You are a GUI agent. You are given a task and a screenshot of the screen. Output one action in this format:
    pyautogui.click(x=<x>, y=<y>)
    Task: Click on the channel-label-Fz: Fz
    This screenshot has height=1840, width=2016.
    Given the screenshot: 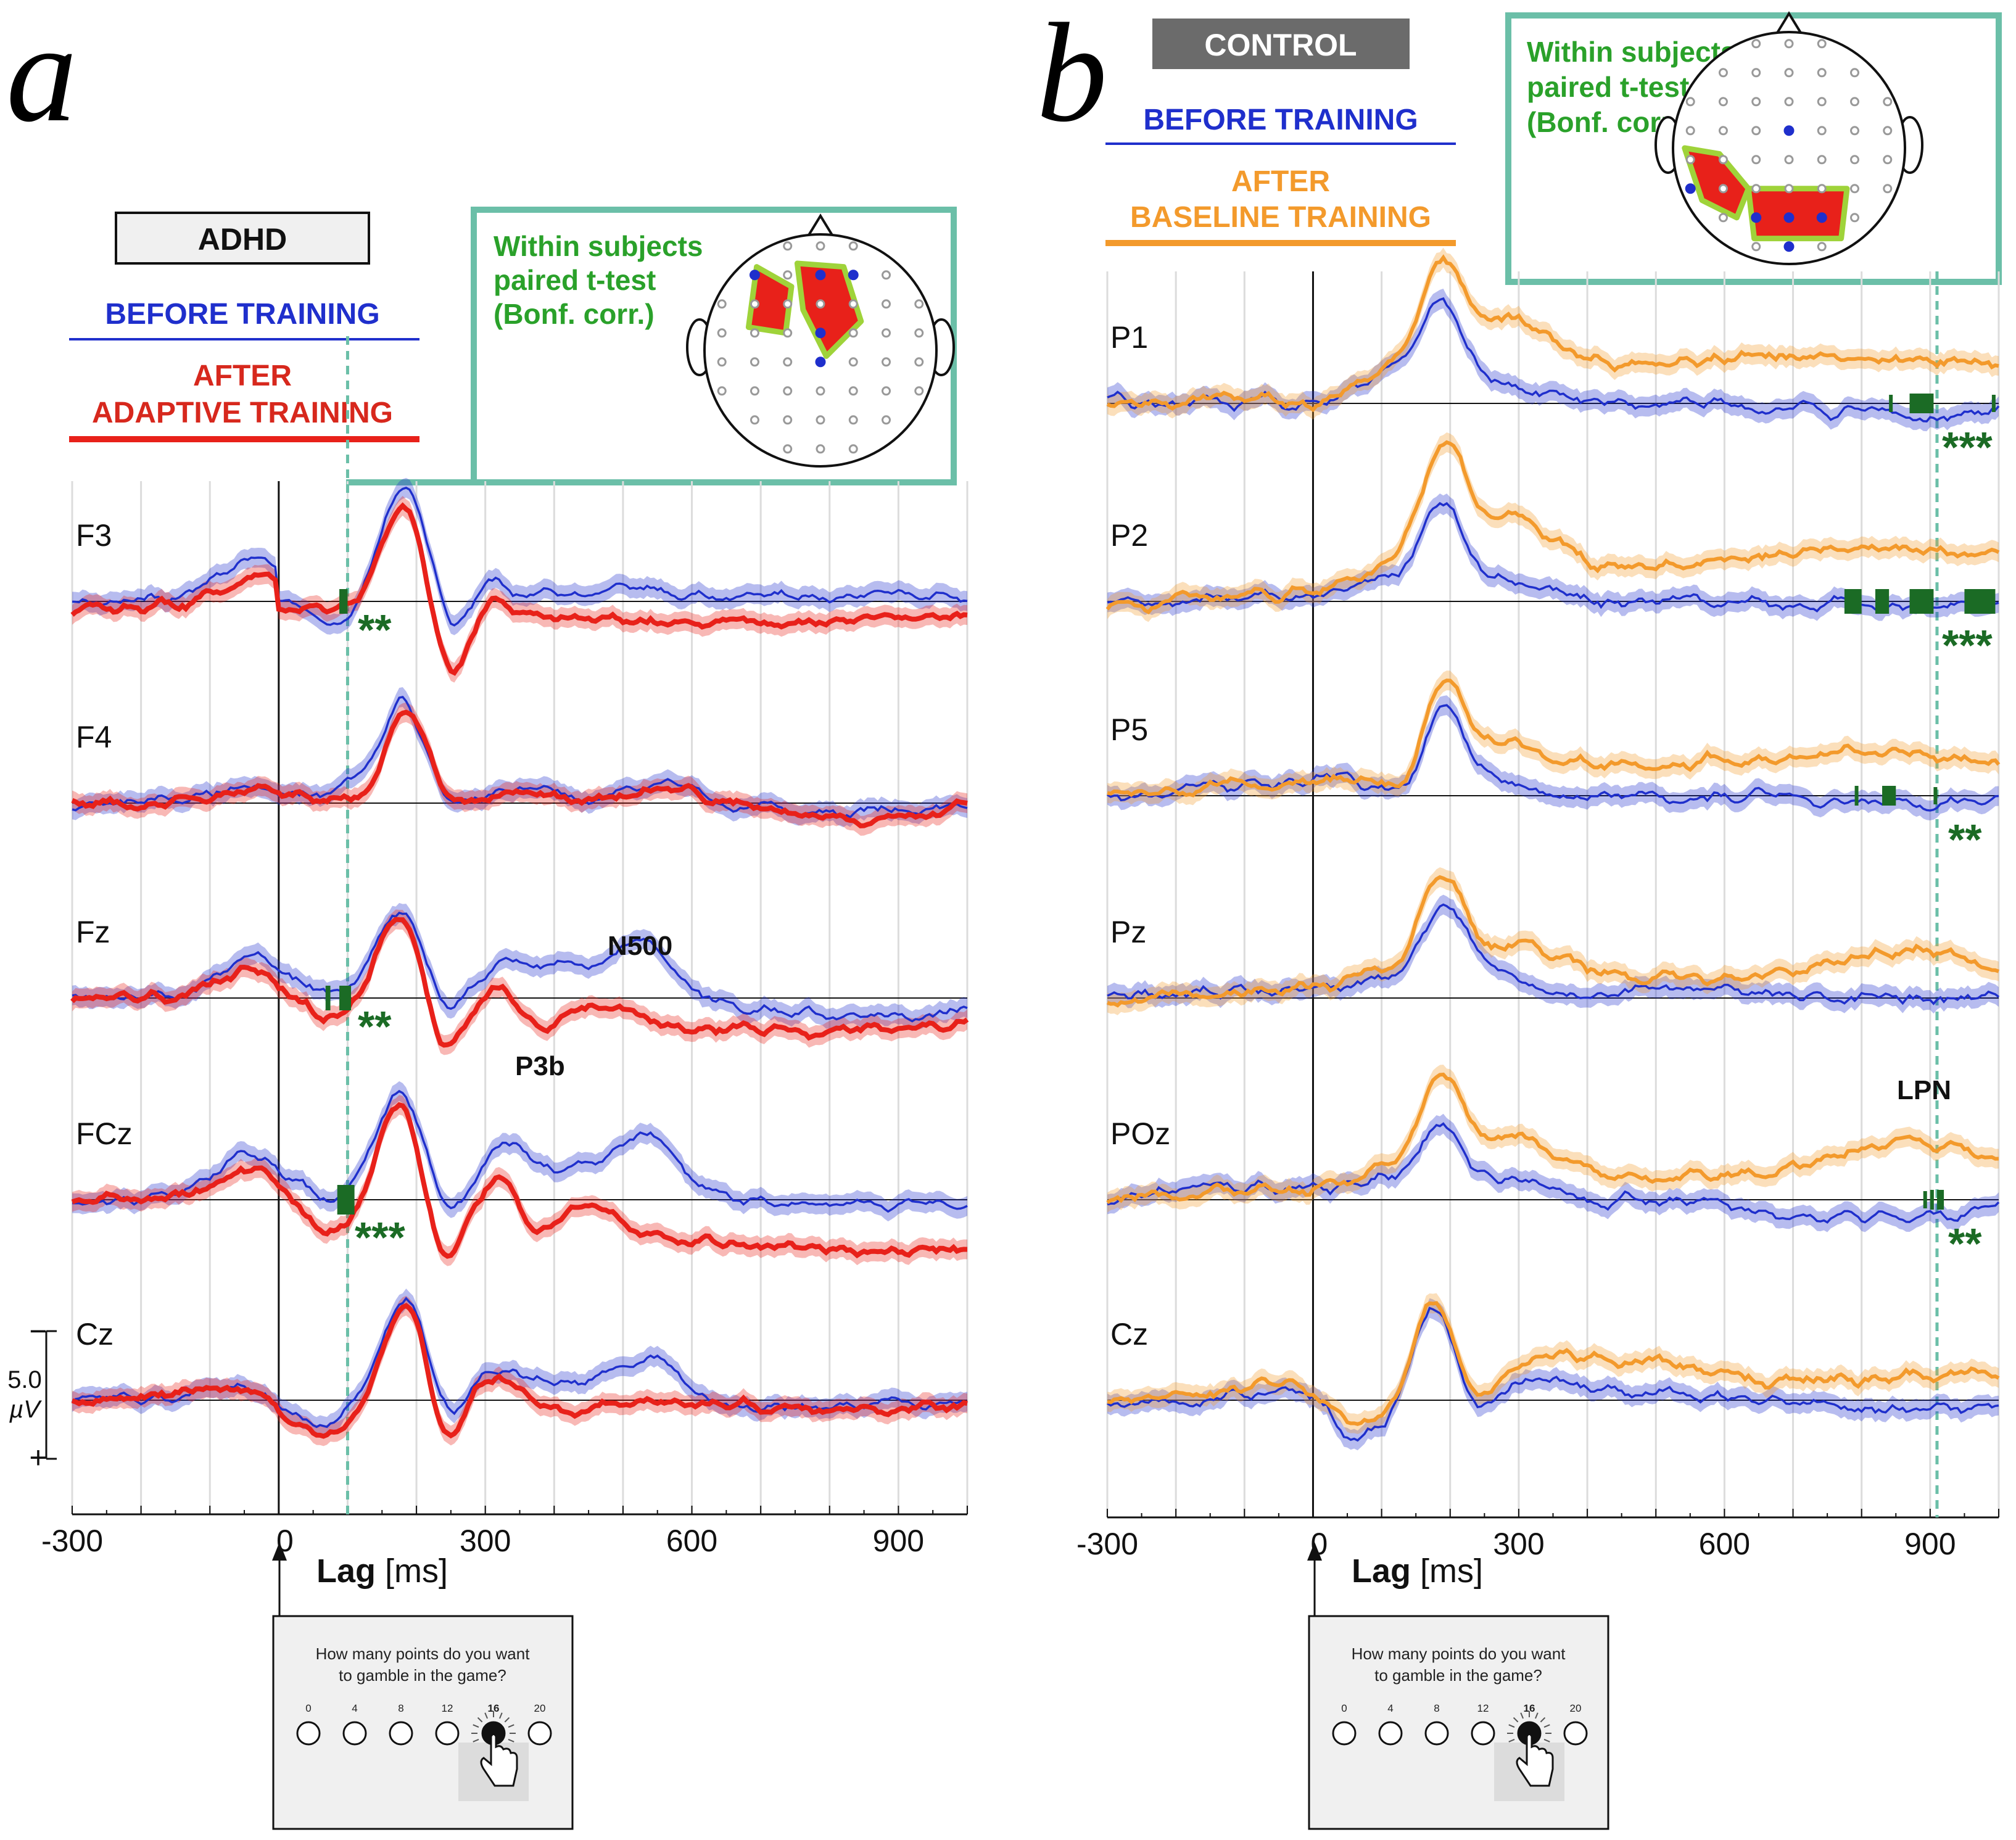 What is the action you would take?
    pyautogui.click(x=93, y=932)
    